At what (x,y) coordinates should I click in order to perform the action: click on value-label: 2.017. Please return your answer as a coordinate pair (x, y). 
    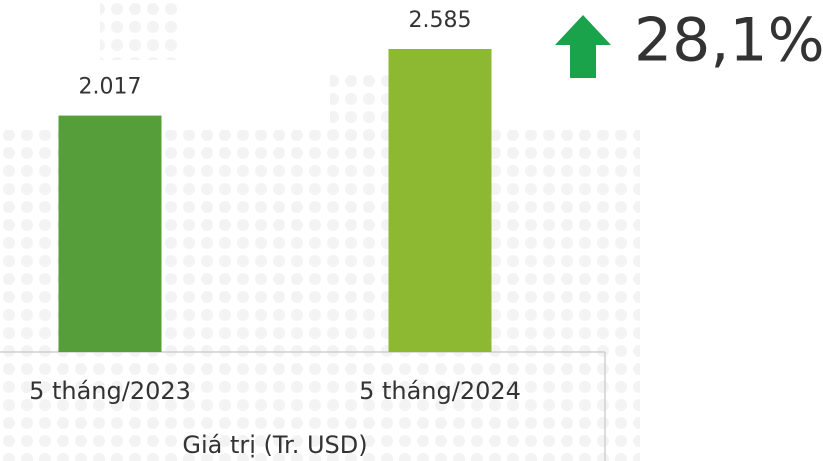
    Looking at the image, I should click on (110, 87).